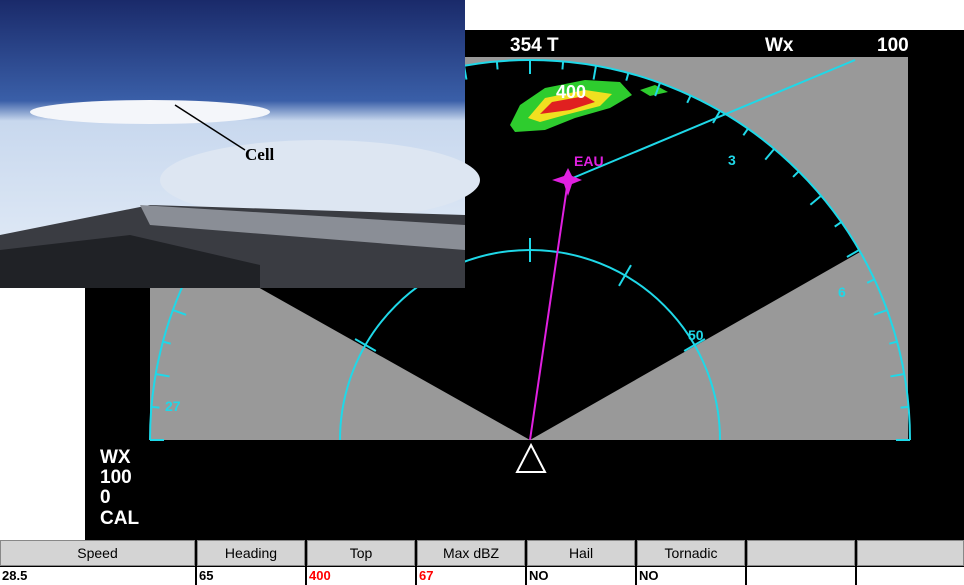  What do you see at coordinates (361, 553) in the screenshot?
I see `column-header: Top` at bounding box center [361, 553].